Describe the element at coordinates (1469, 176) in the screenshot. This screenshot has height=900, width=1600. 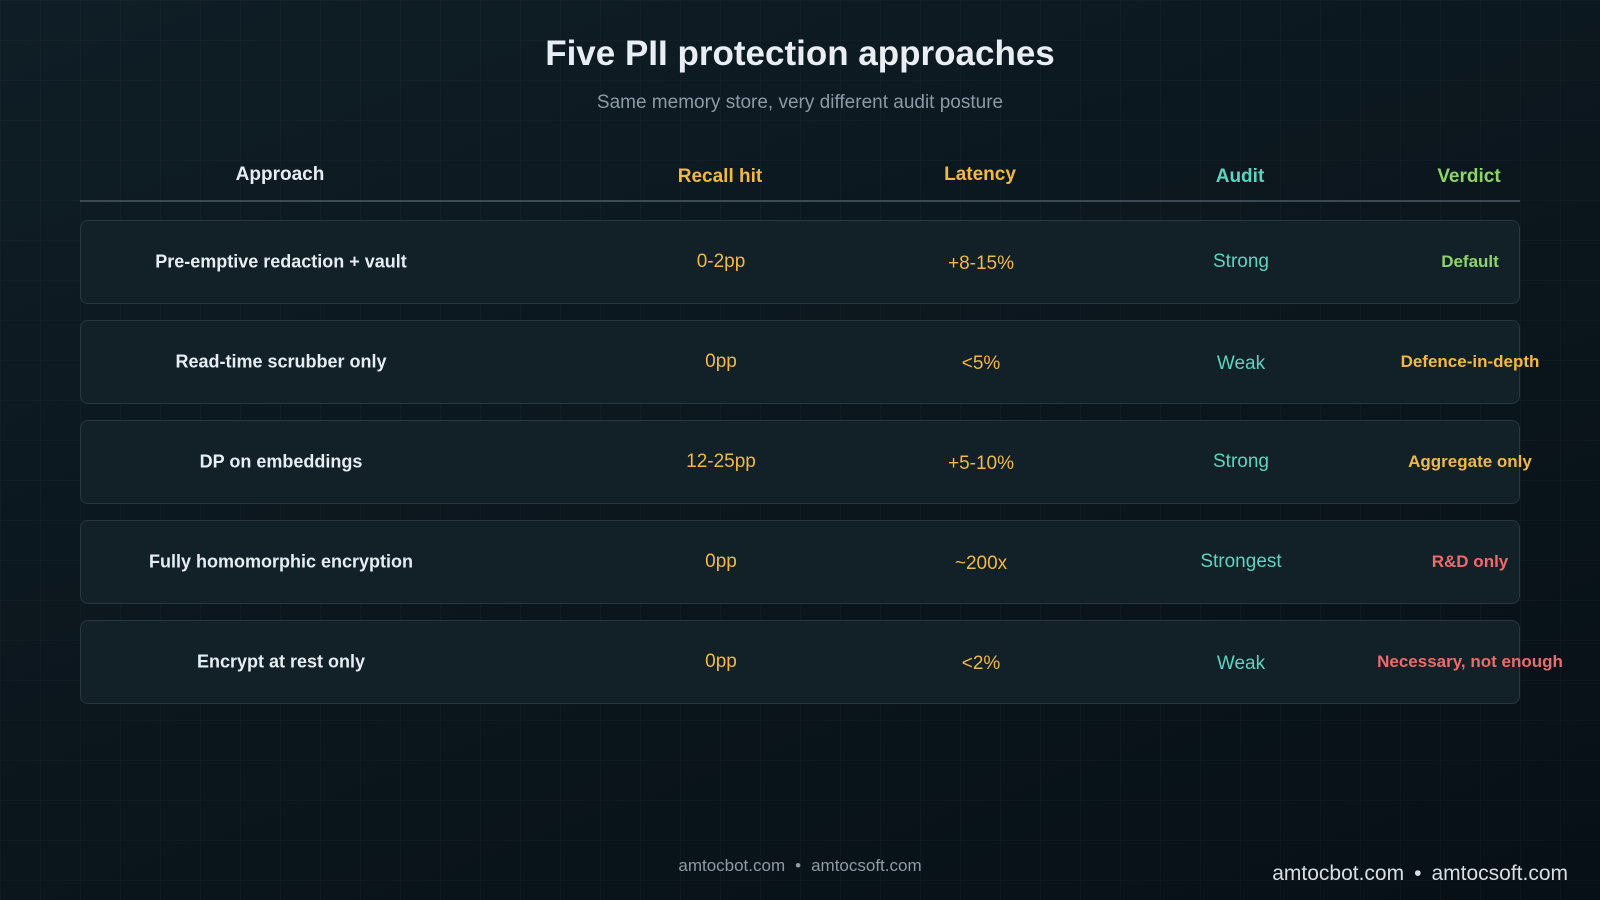
I see `header-verdict: Verdict` at that location.